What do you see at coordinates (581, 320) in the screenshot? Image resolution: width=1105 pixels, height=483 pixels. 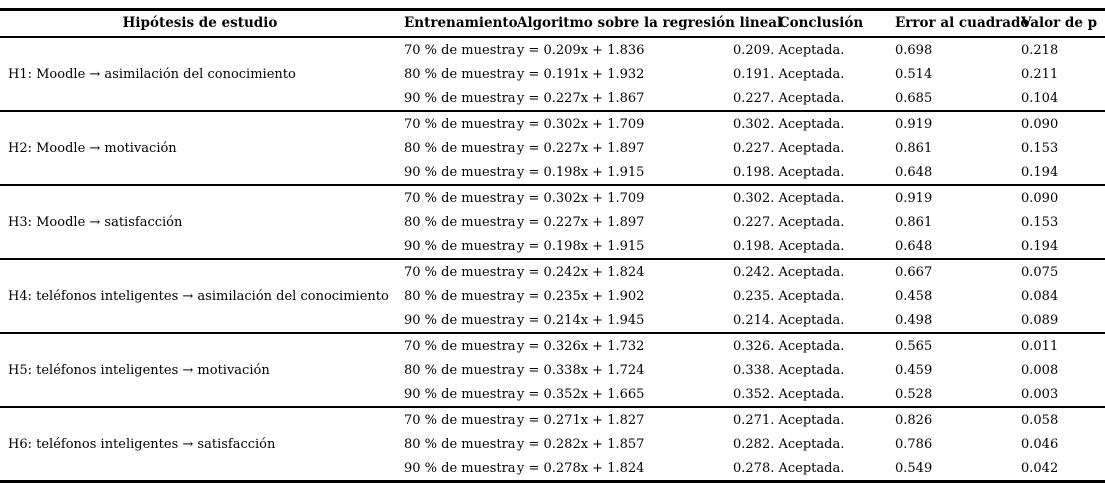 I see `algorithm-cell: y = 0.214x + 1.945` at bounding box center [581, 320].